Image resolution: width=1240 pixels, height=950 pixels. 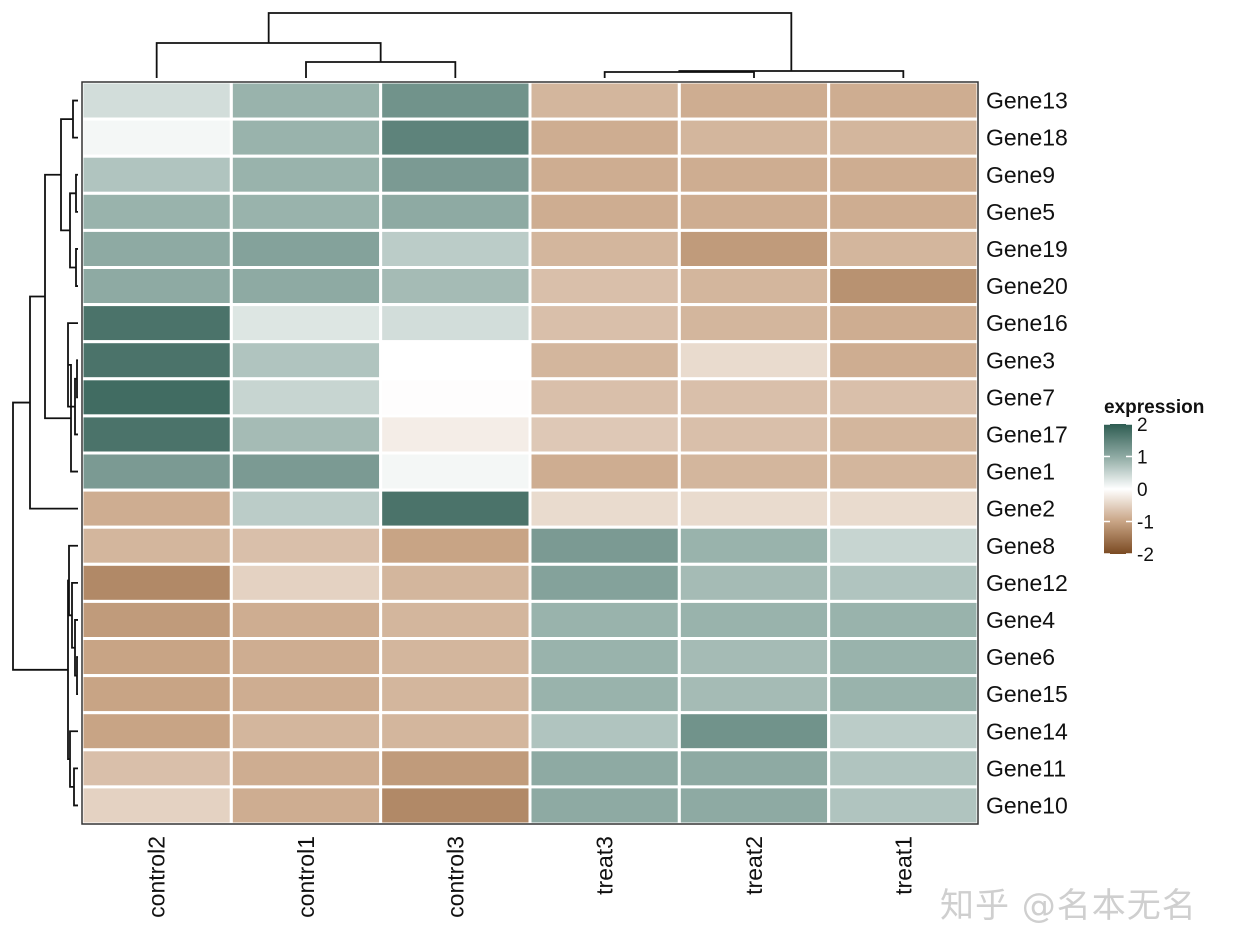 What do you see at coordinates (1027, 583) in the screenshot?
I see `row-label: Gene12` at bounding box center [1027, 583].